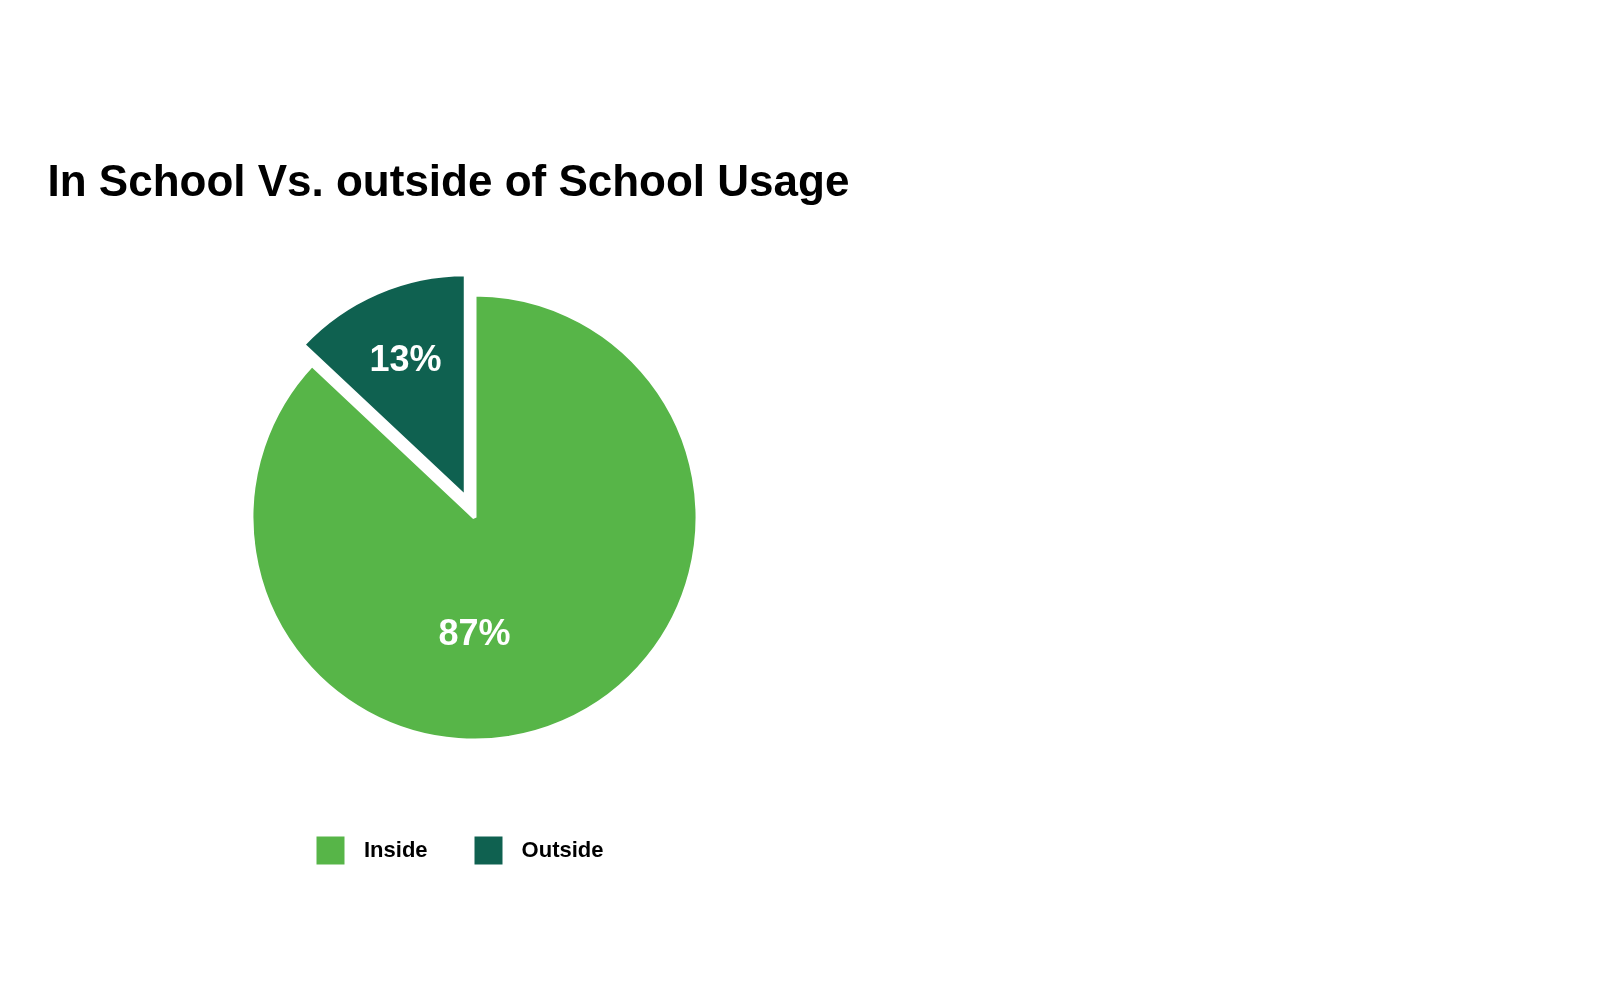 The width and height of the screenshot is (1605, 1000). I want to click on data-label: 13%, so click(405, 358).